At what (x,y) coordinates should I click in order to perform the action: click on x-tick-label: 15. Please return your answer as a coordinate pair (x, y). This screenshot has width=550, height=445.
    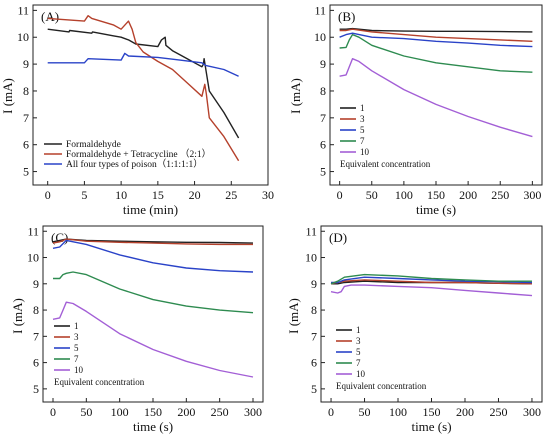
    Looking at the image, I should click on (158, 195).